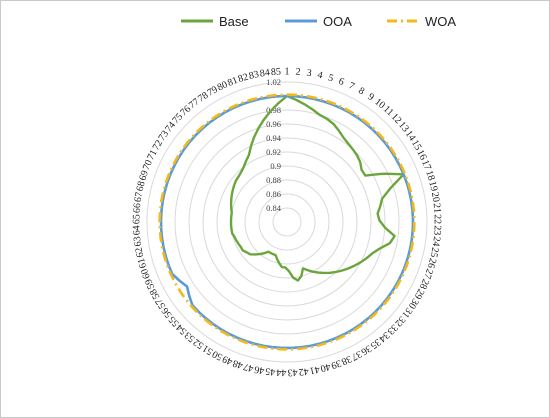 The height and width of the screenshot is (418, 550). I want to click on category-label: 24, so click(436, 241).